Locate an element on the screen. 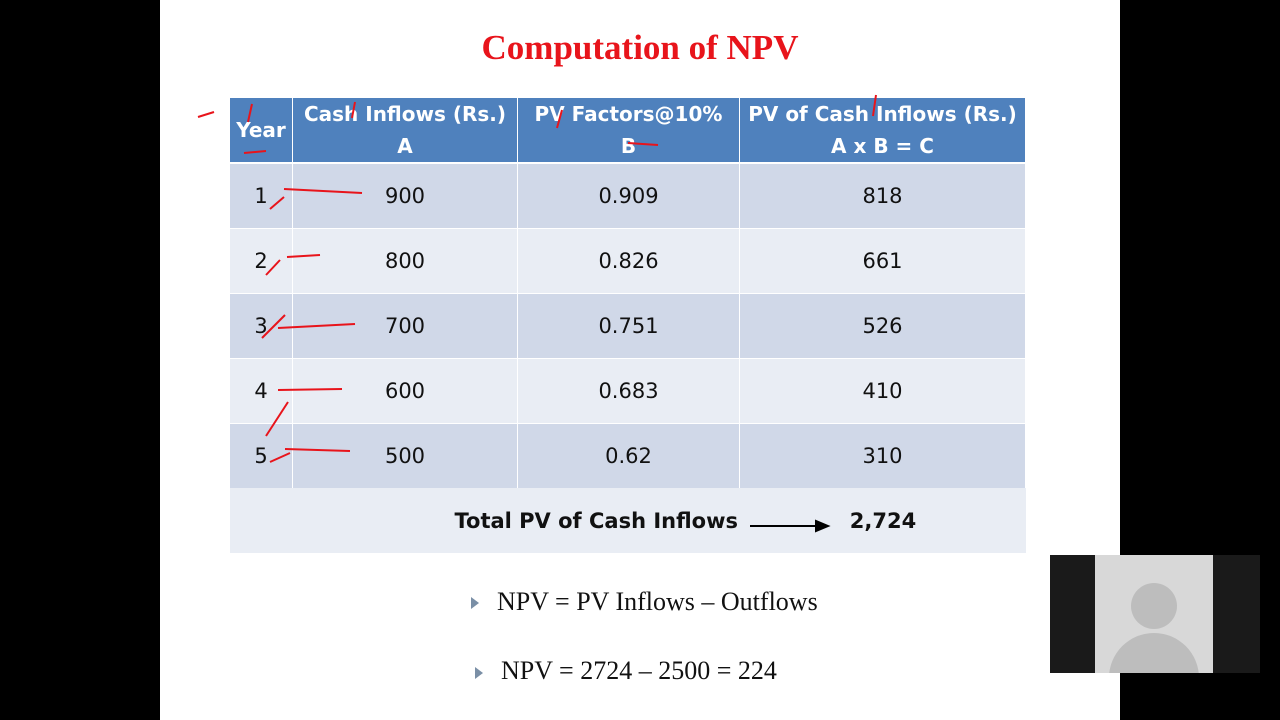 This screenshot has height=720, width=1280. table-cell: 0.62 is located at coordinates (629, 455).